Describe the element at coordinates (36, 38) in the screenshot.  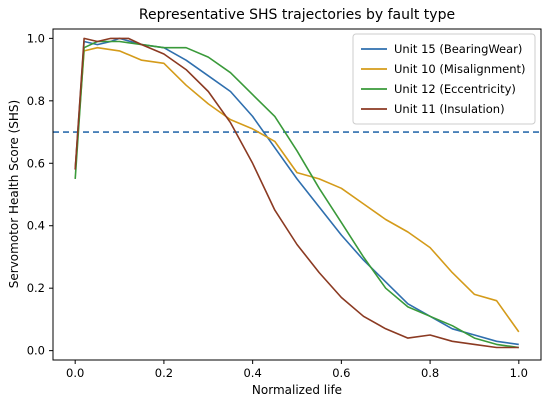
I see `y-tick-label: 1.0` at that location.